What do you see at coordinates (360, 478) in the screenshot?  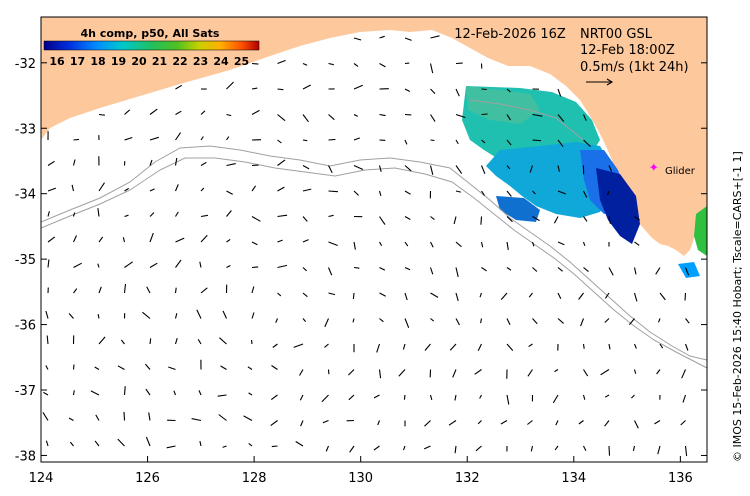 I see `lon-tick-label: 130` at bounding box center [360, 478].